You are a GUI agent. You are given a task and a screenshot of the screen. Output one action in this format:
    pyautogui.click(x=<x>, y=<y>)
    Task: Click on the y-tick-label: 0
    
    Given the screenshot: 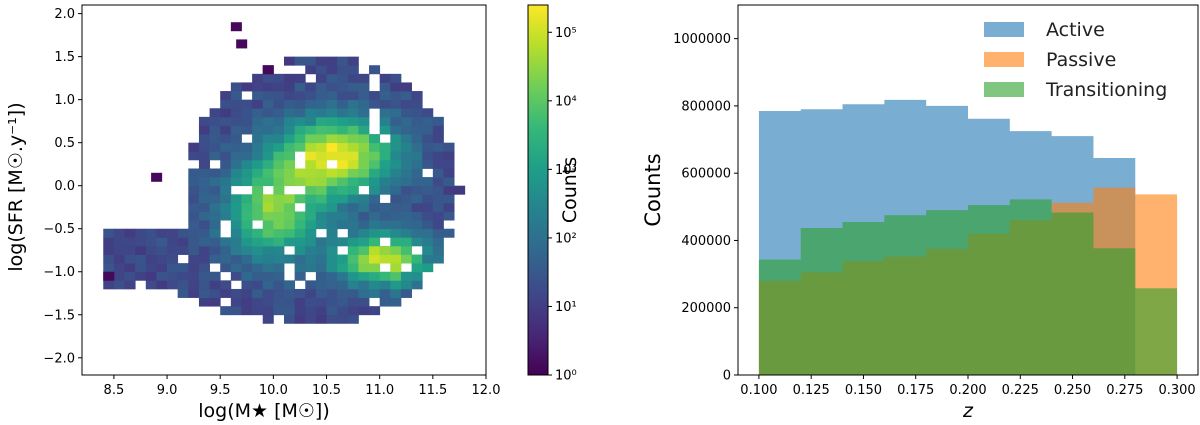 What is the action you would take?
    pyautogui.click(x=727, y=376)
    